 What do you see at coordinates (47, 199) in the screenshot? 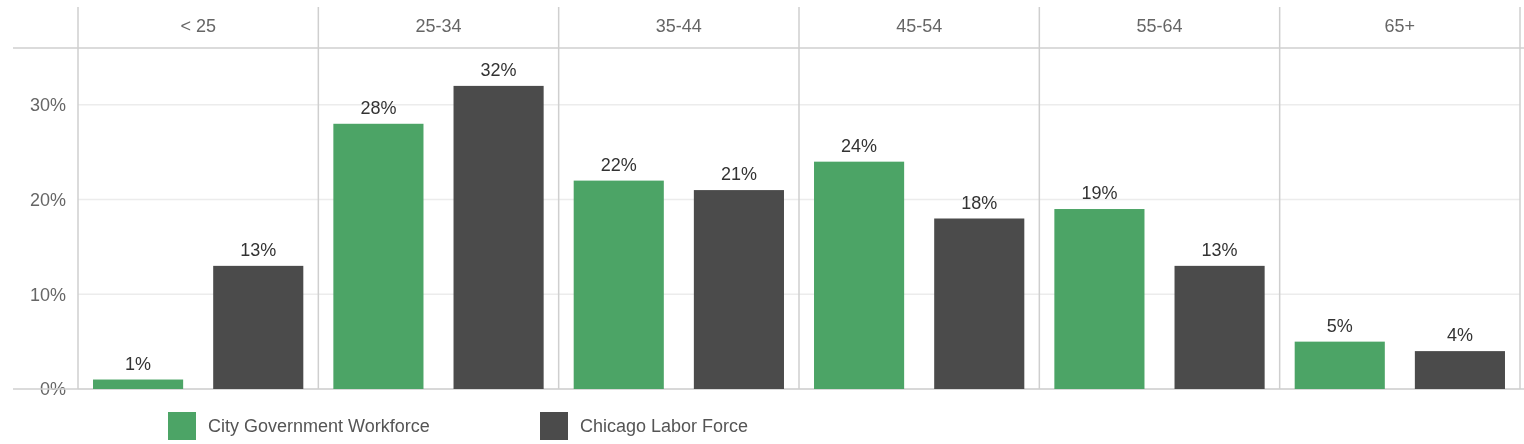
I see `y-tick-label: 20%` at bounding box center [47, 199].